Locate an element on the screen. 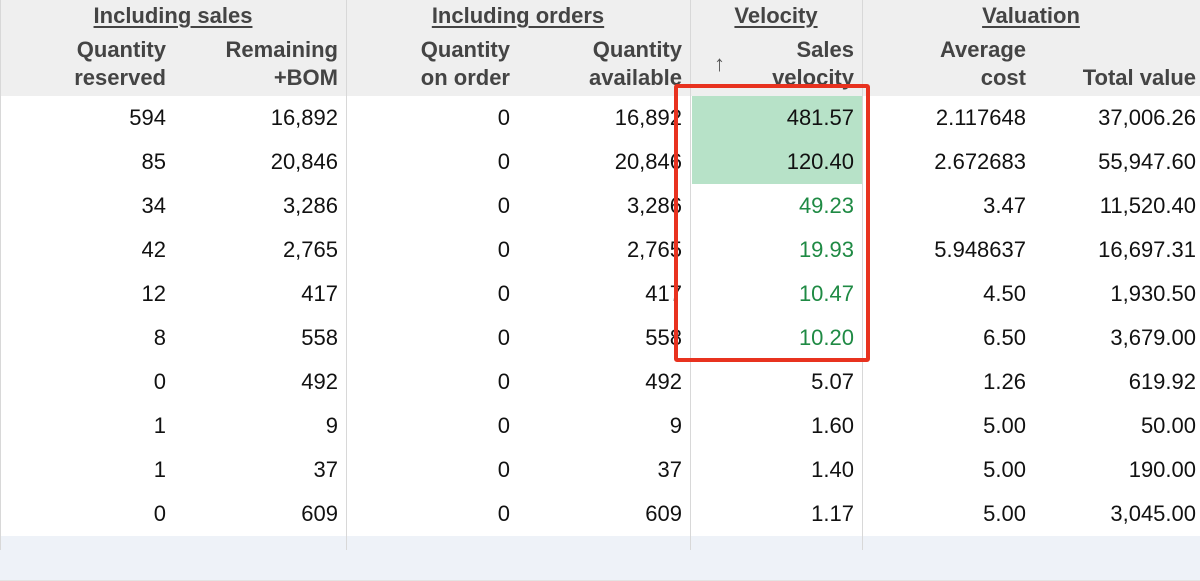  cell-remaining-bom: 492 is located at coordinates (319, 381).